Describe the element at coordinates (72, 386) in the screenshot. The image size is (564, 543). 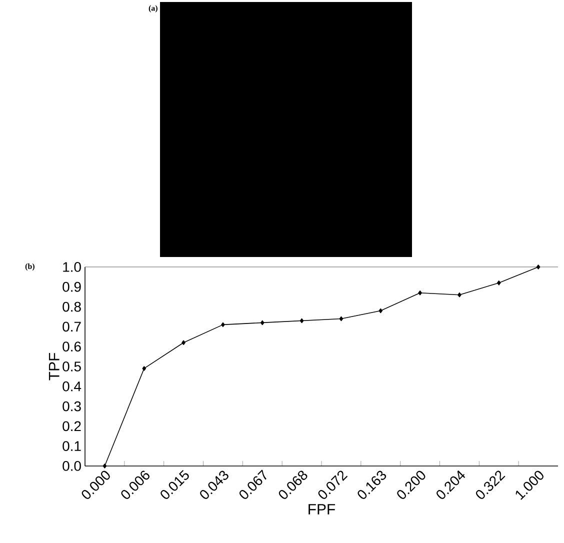
I see `y-tick-label: 0.4` at that location.